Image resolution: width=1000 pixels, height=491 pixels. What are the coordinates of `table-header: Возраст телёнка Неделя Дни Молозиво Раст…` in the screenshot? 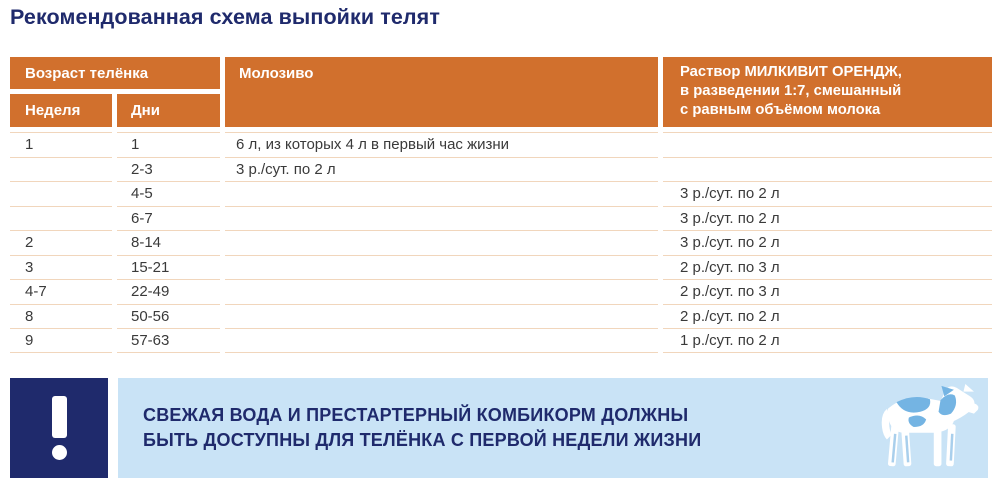 It's located at (501, 92).